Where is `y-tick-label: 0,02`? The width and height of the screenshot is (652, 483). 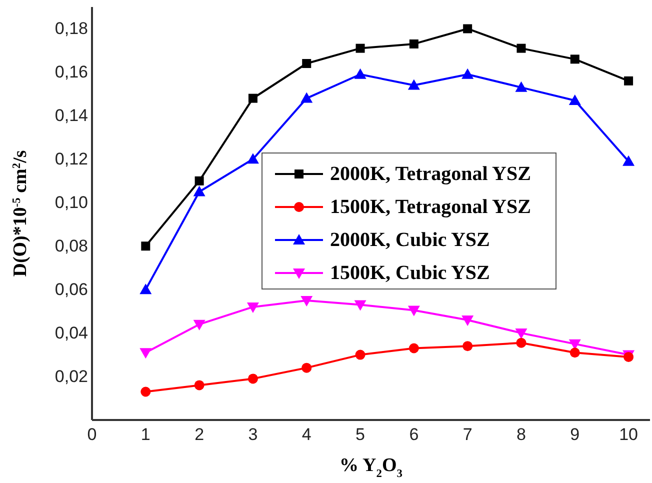
y-tick-label: 0,02 is located at coordinates (71, 376).